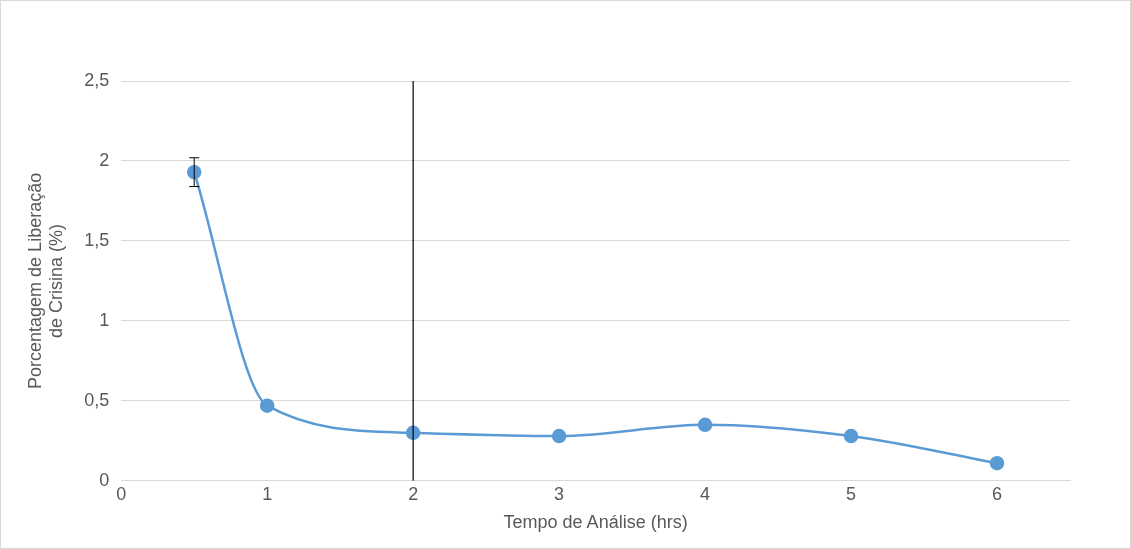 This screenshot has width=1131, height=549. What do you see at coordinates (121, 493) in the screenshot?
I see `x-tick-label: 0` at bounding box center [121, 493].